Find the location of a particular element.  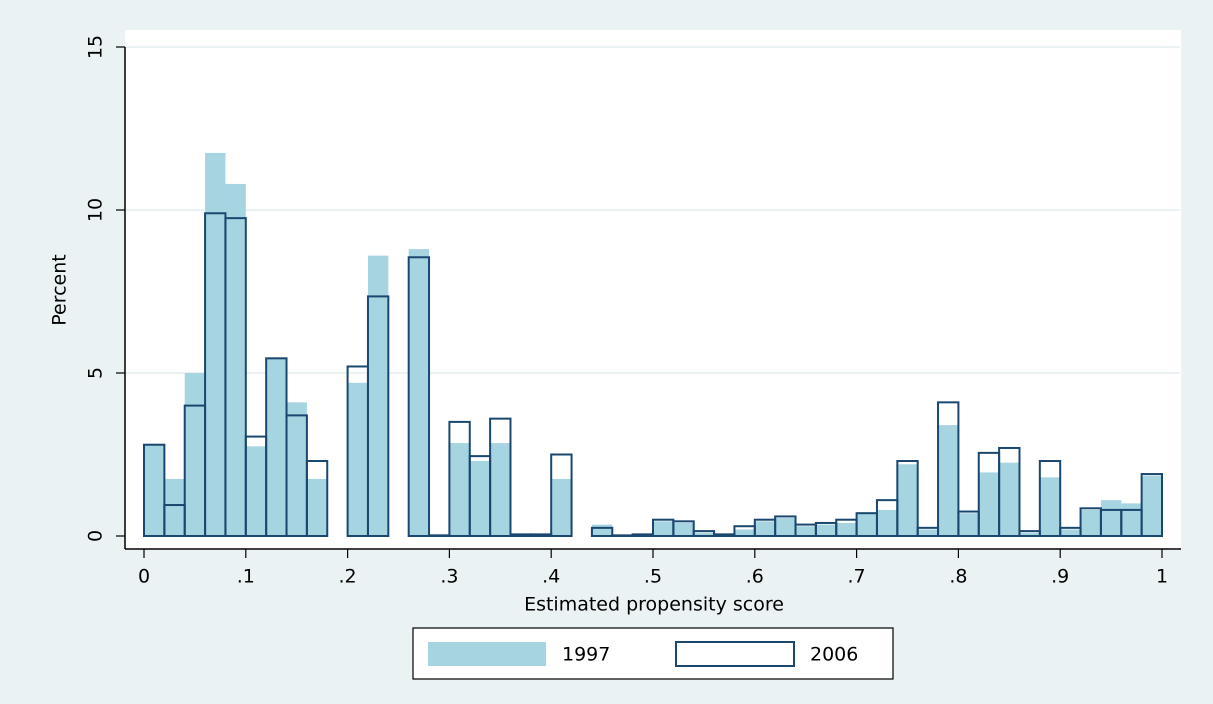

x-tick-label: .9 is located at coordinates (1060, 577).